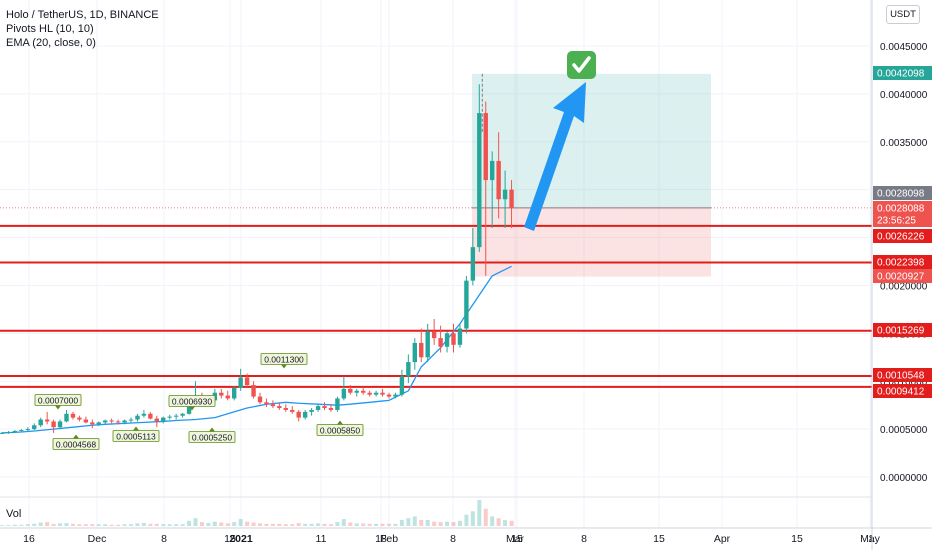 The image size is (932, 555). I want to click on price-axis-label: 0.0015269, so click(902, 330).